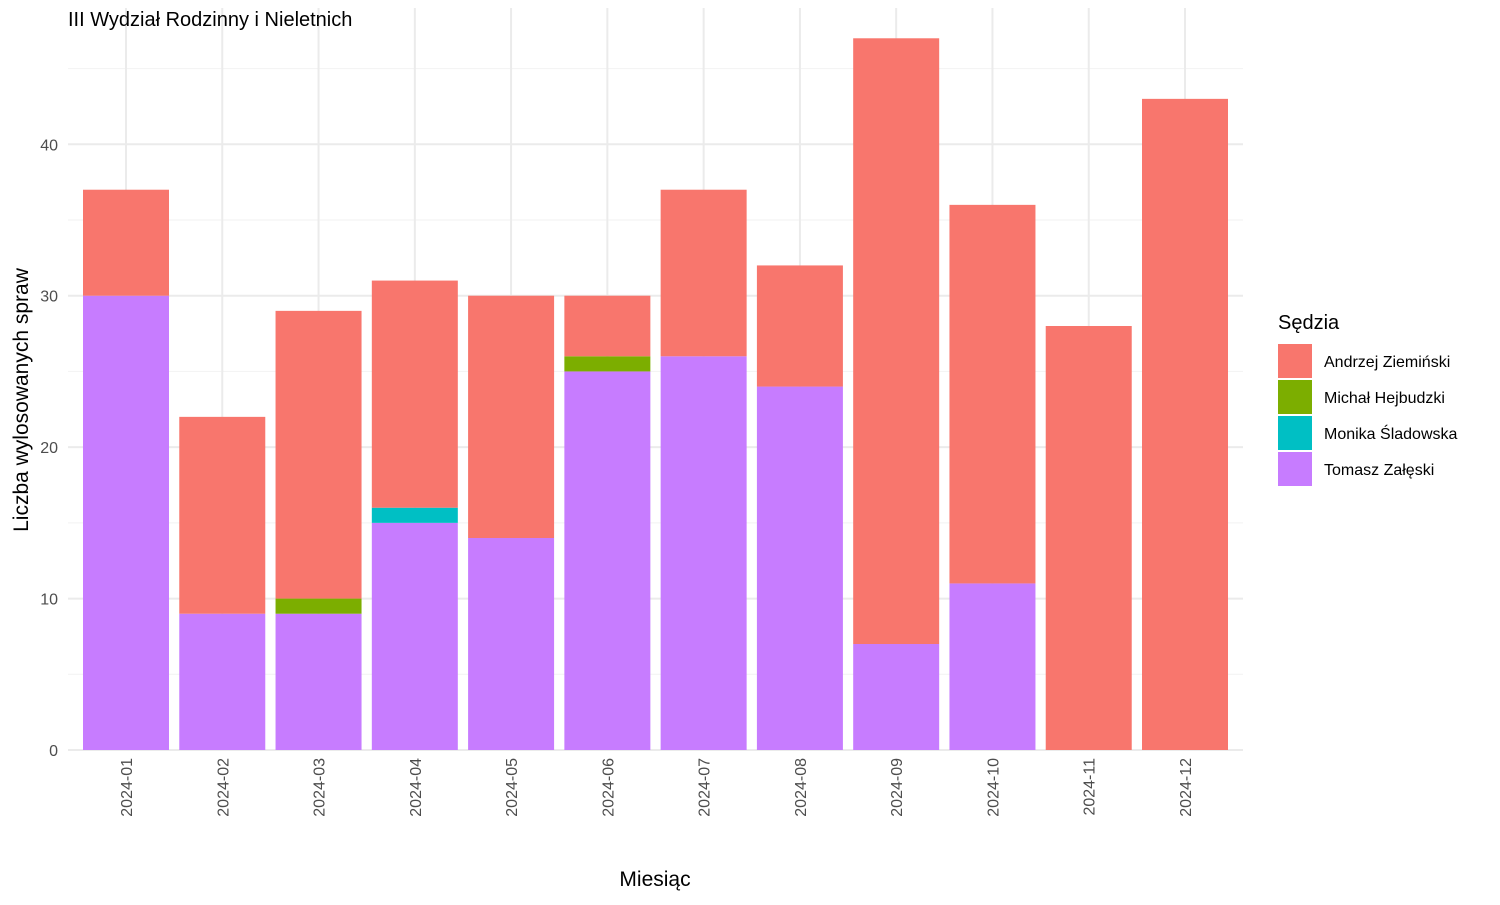 This screenshot has height=905, width=1500. I want to click on x-tick-label: 2024-06, so click(608, 787).